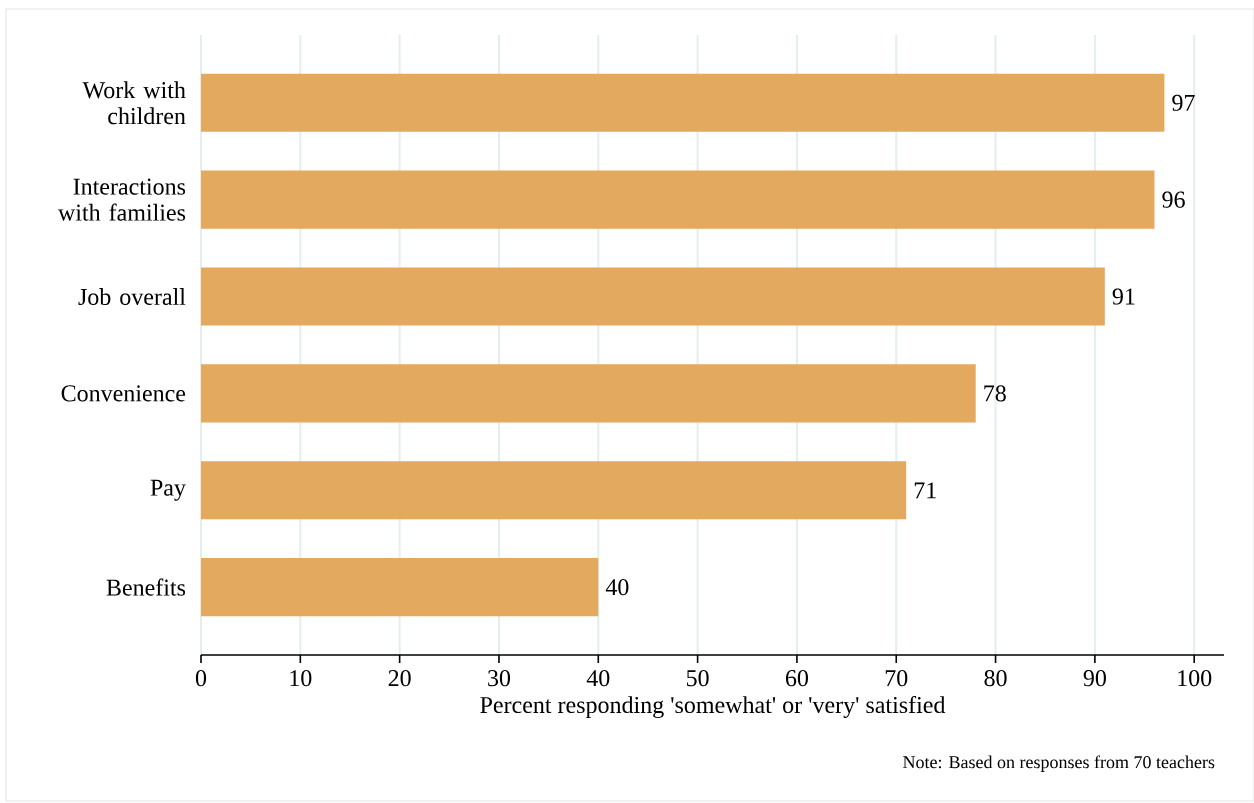  Describe the element at coordinates (201, 678) in the screenshot. I see `x-tick-label: 0` at that location.